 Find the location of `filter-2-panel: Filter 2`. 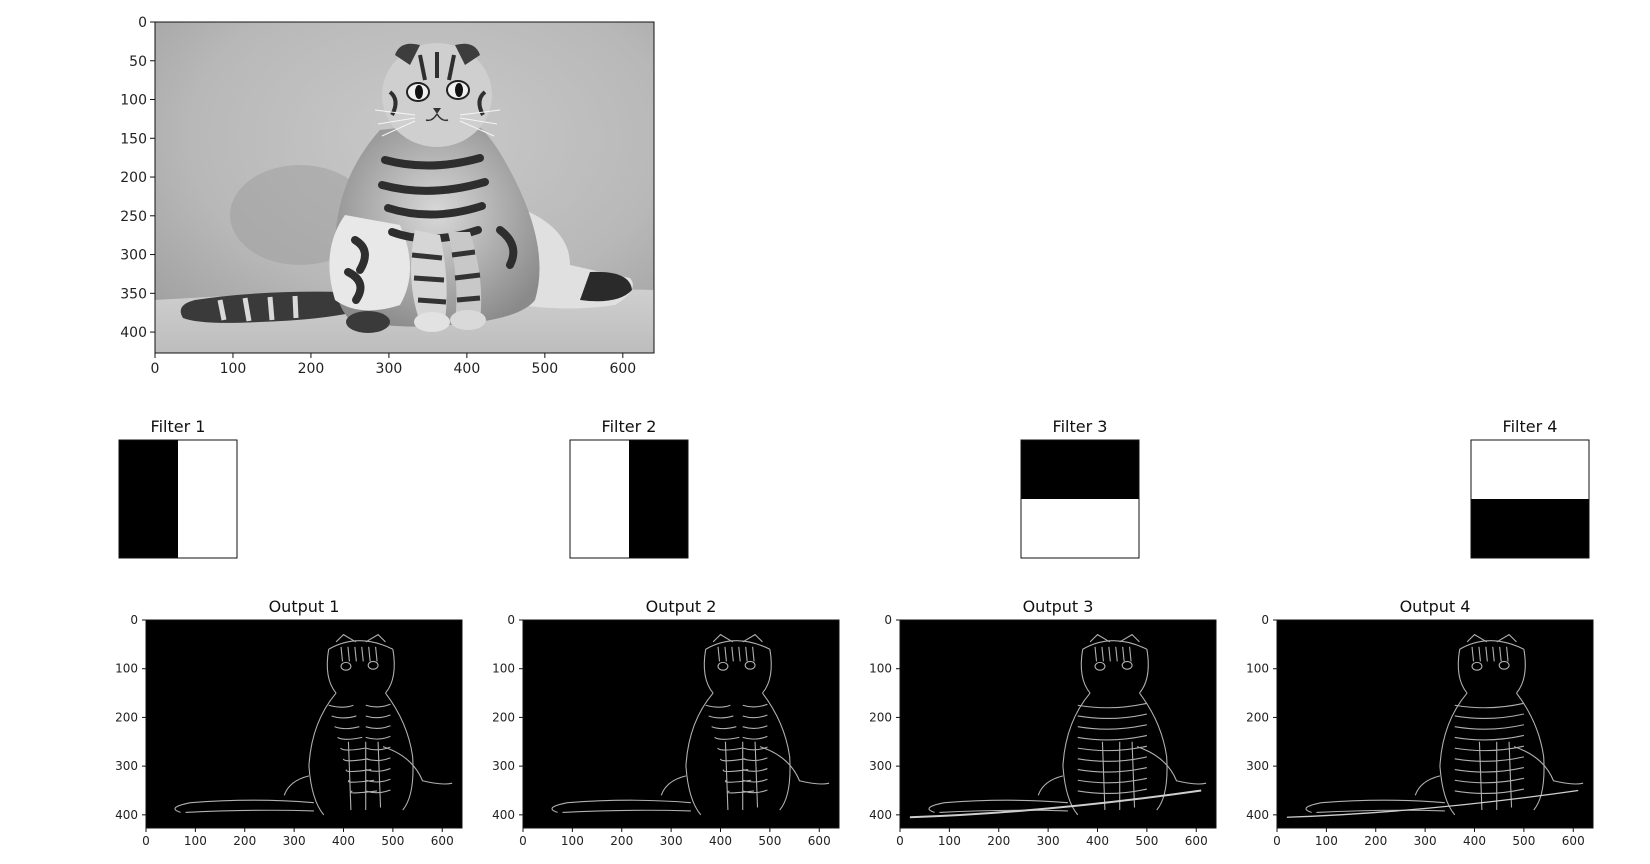

filter-2-panel: Filter 2 is located at coordinates (629, 488).